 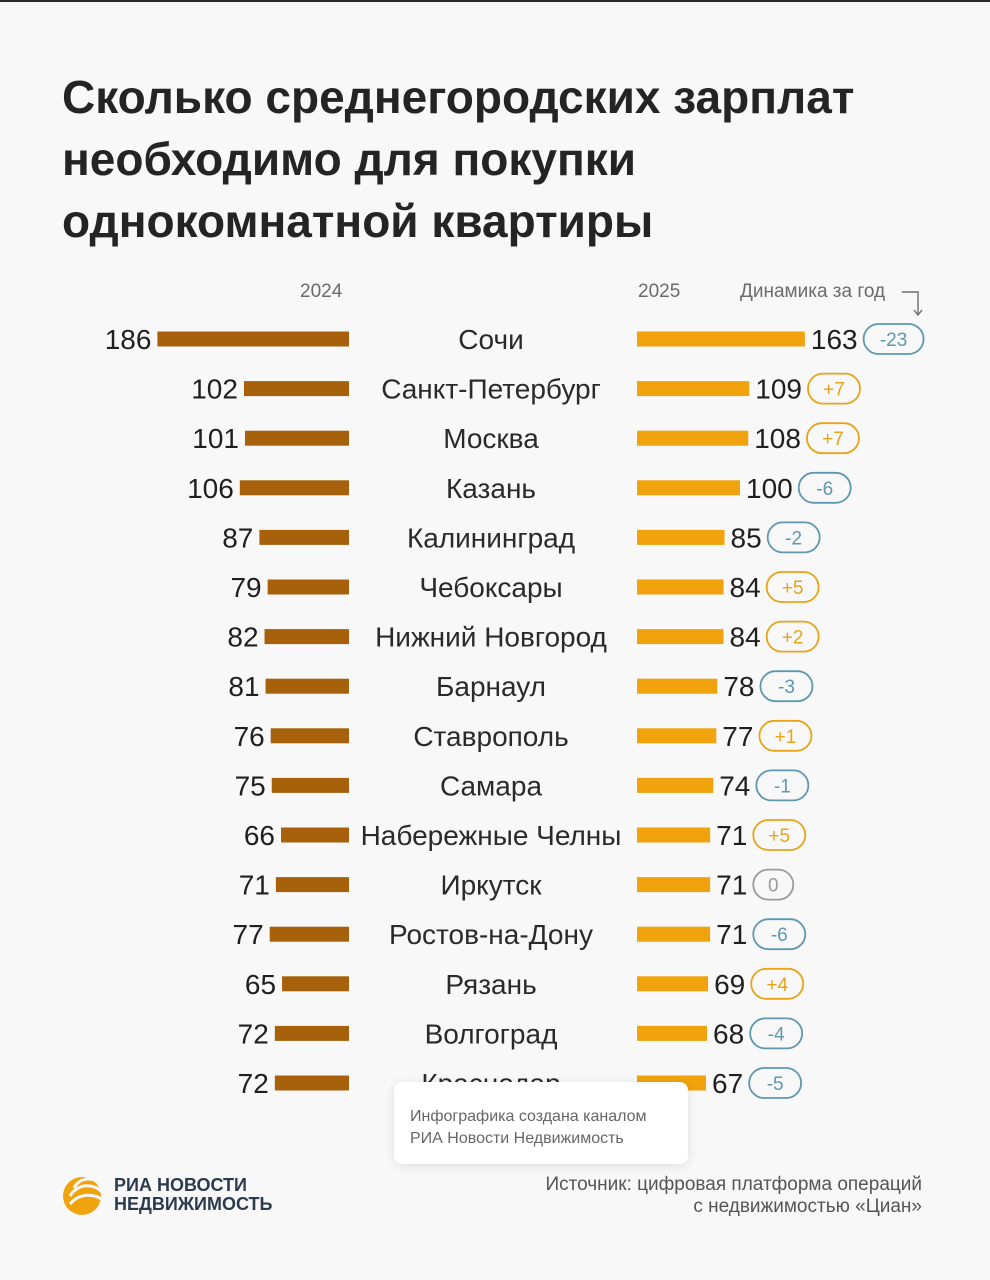 What do you see at coordinates (495, 1) in the screenshot?
I see `top-border` at bounding box center [495, 1].